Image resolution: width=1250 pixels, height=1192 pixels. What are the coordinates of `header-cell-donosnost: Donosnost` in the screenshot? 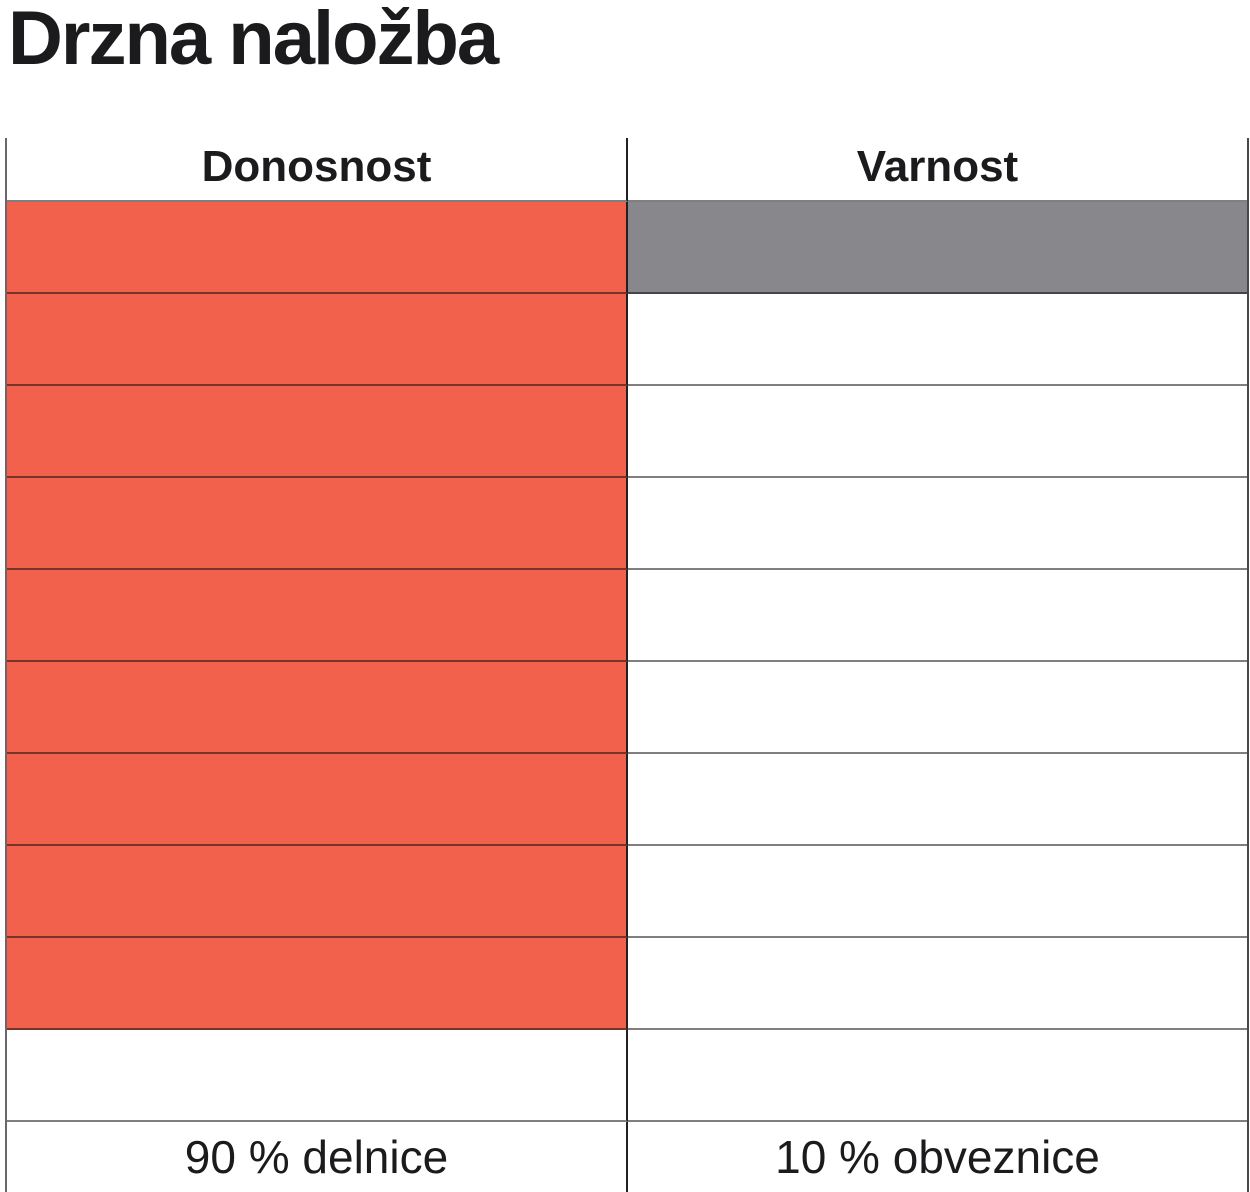 It's located at (317, 170).